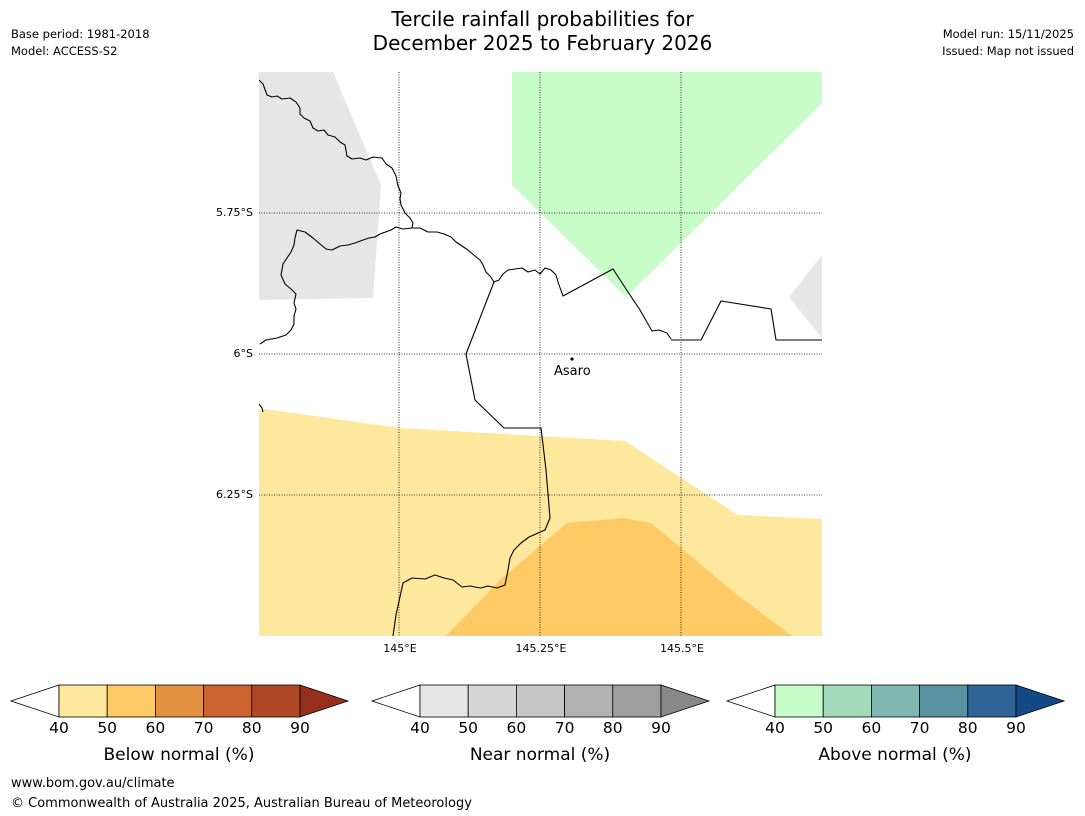  Describe the element at coordinates (324, 701) in the screenshot. I see `colorbar-0-high-extend` at that location.